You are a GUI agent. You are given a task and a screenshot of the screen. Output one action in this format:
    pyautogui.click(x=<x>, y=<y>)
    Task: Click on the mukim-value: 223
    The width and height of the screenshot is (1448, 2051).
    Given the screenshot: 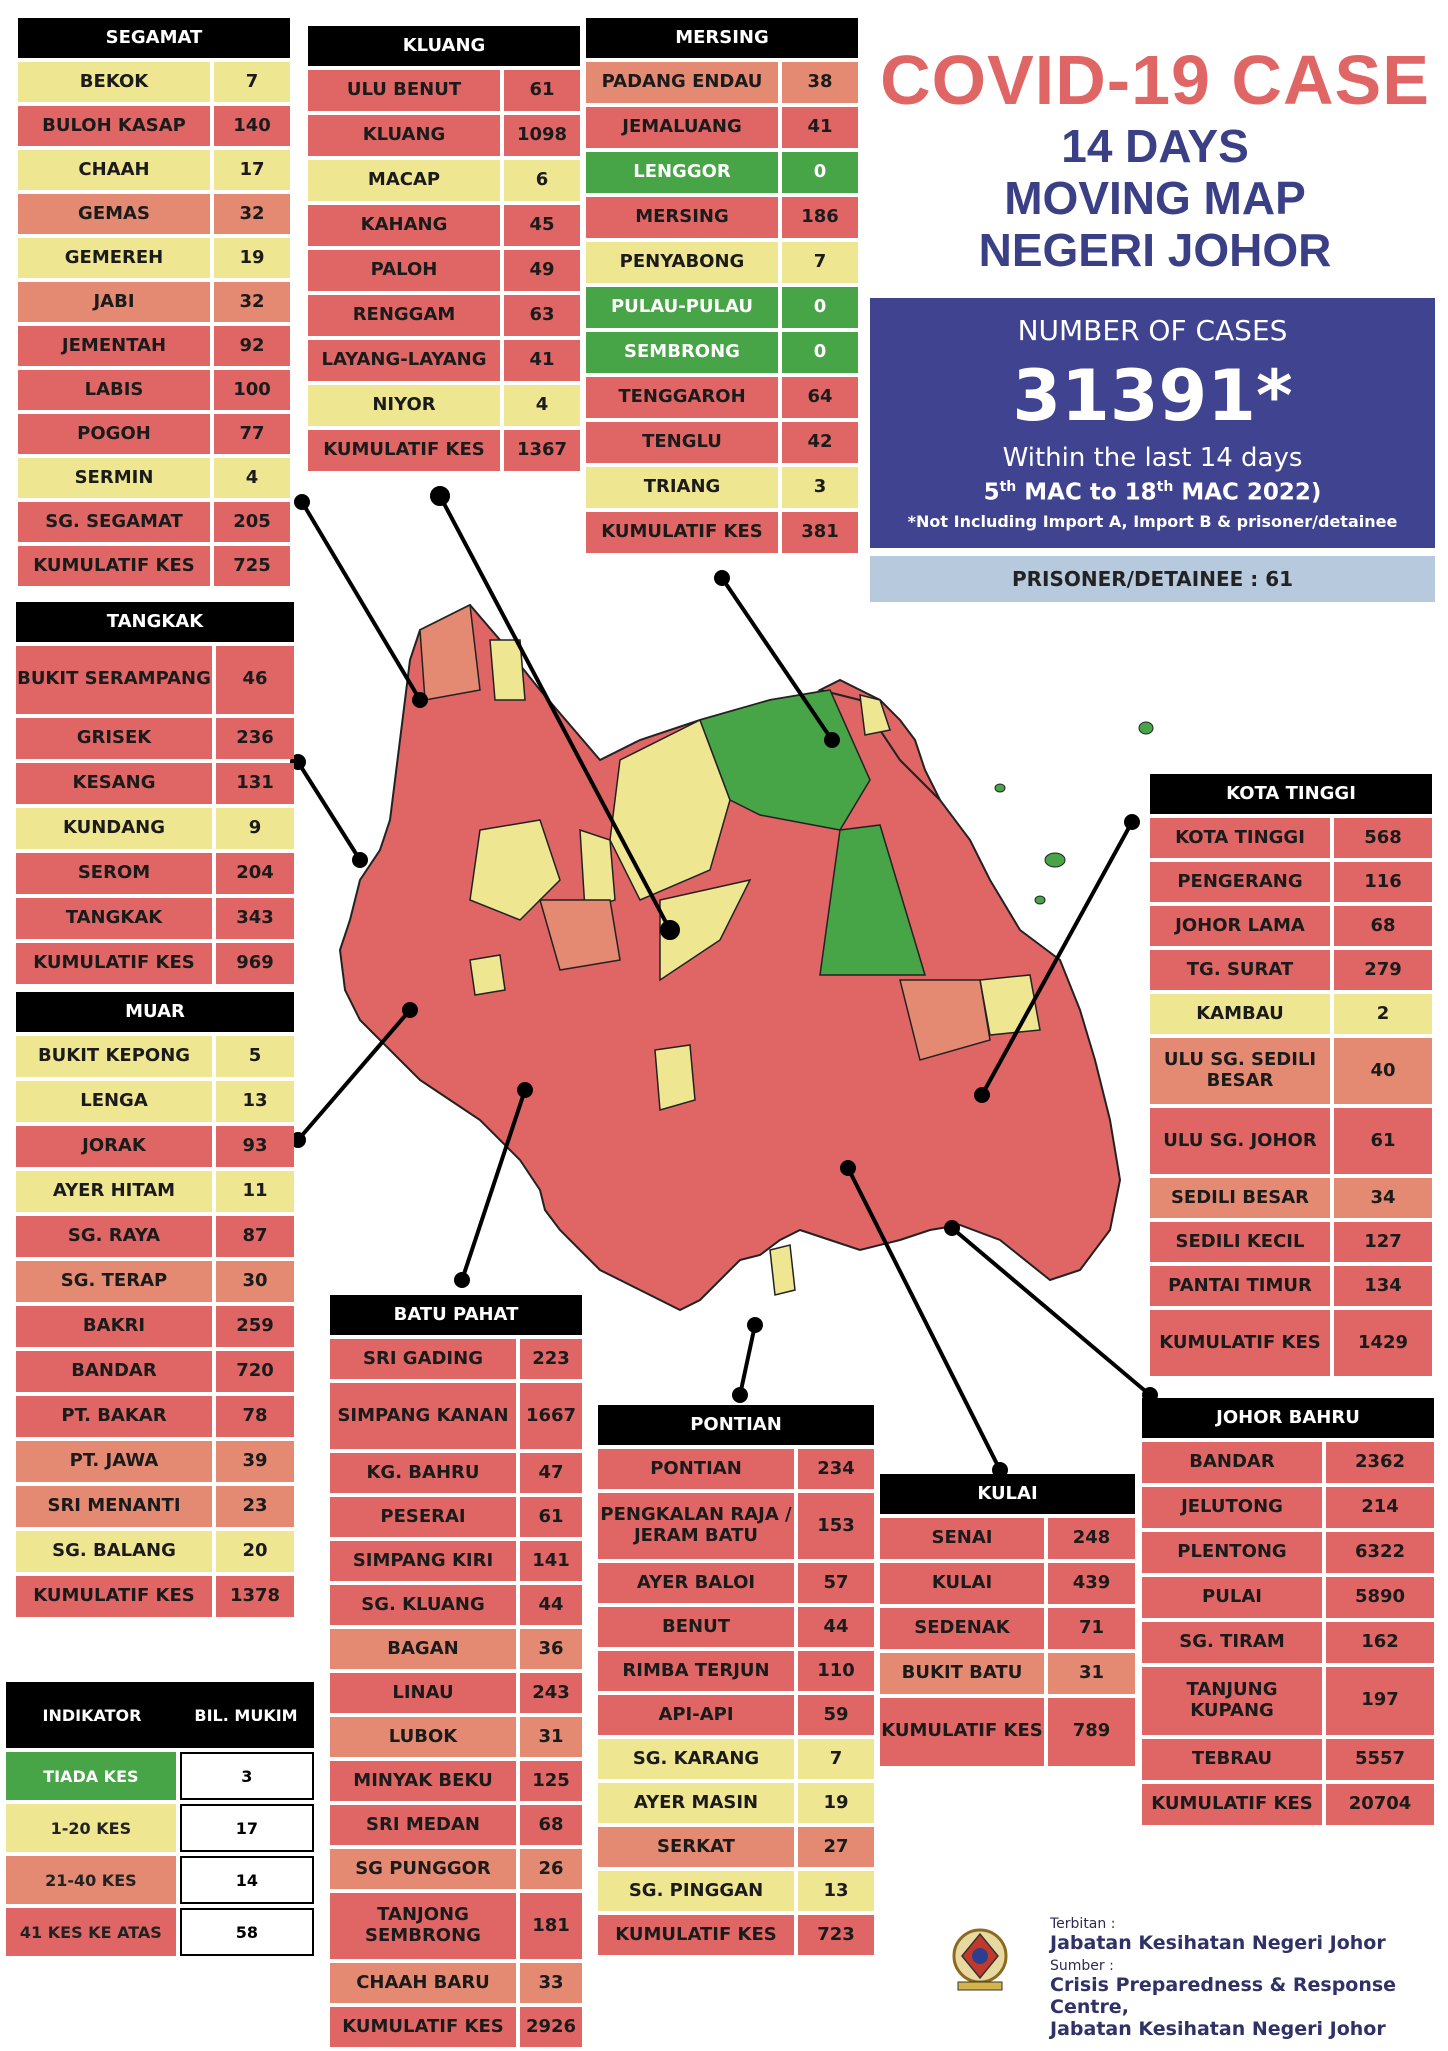 What is the action you would take?
    pyautogui.click(x=551, y=1359)
    